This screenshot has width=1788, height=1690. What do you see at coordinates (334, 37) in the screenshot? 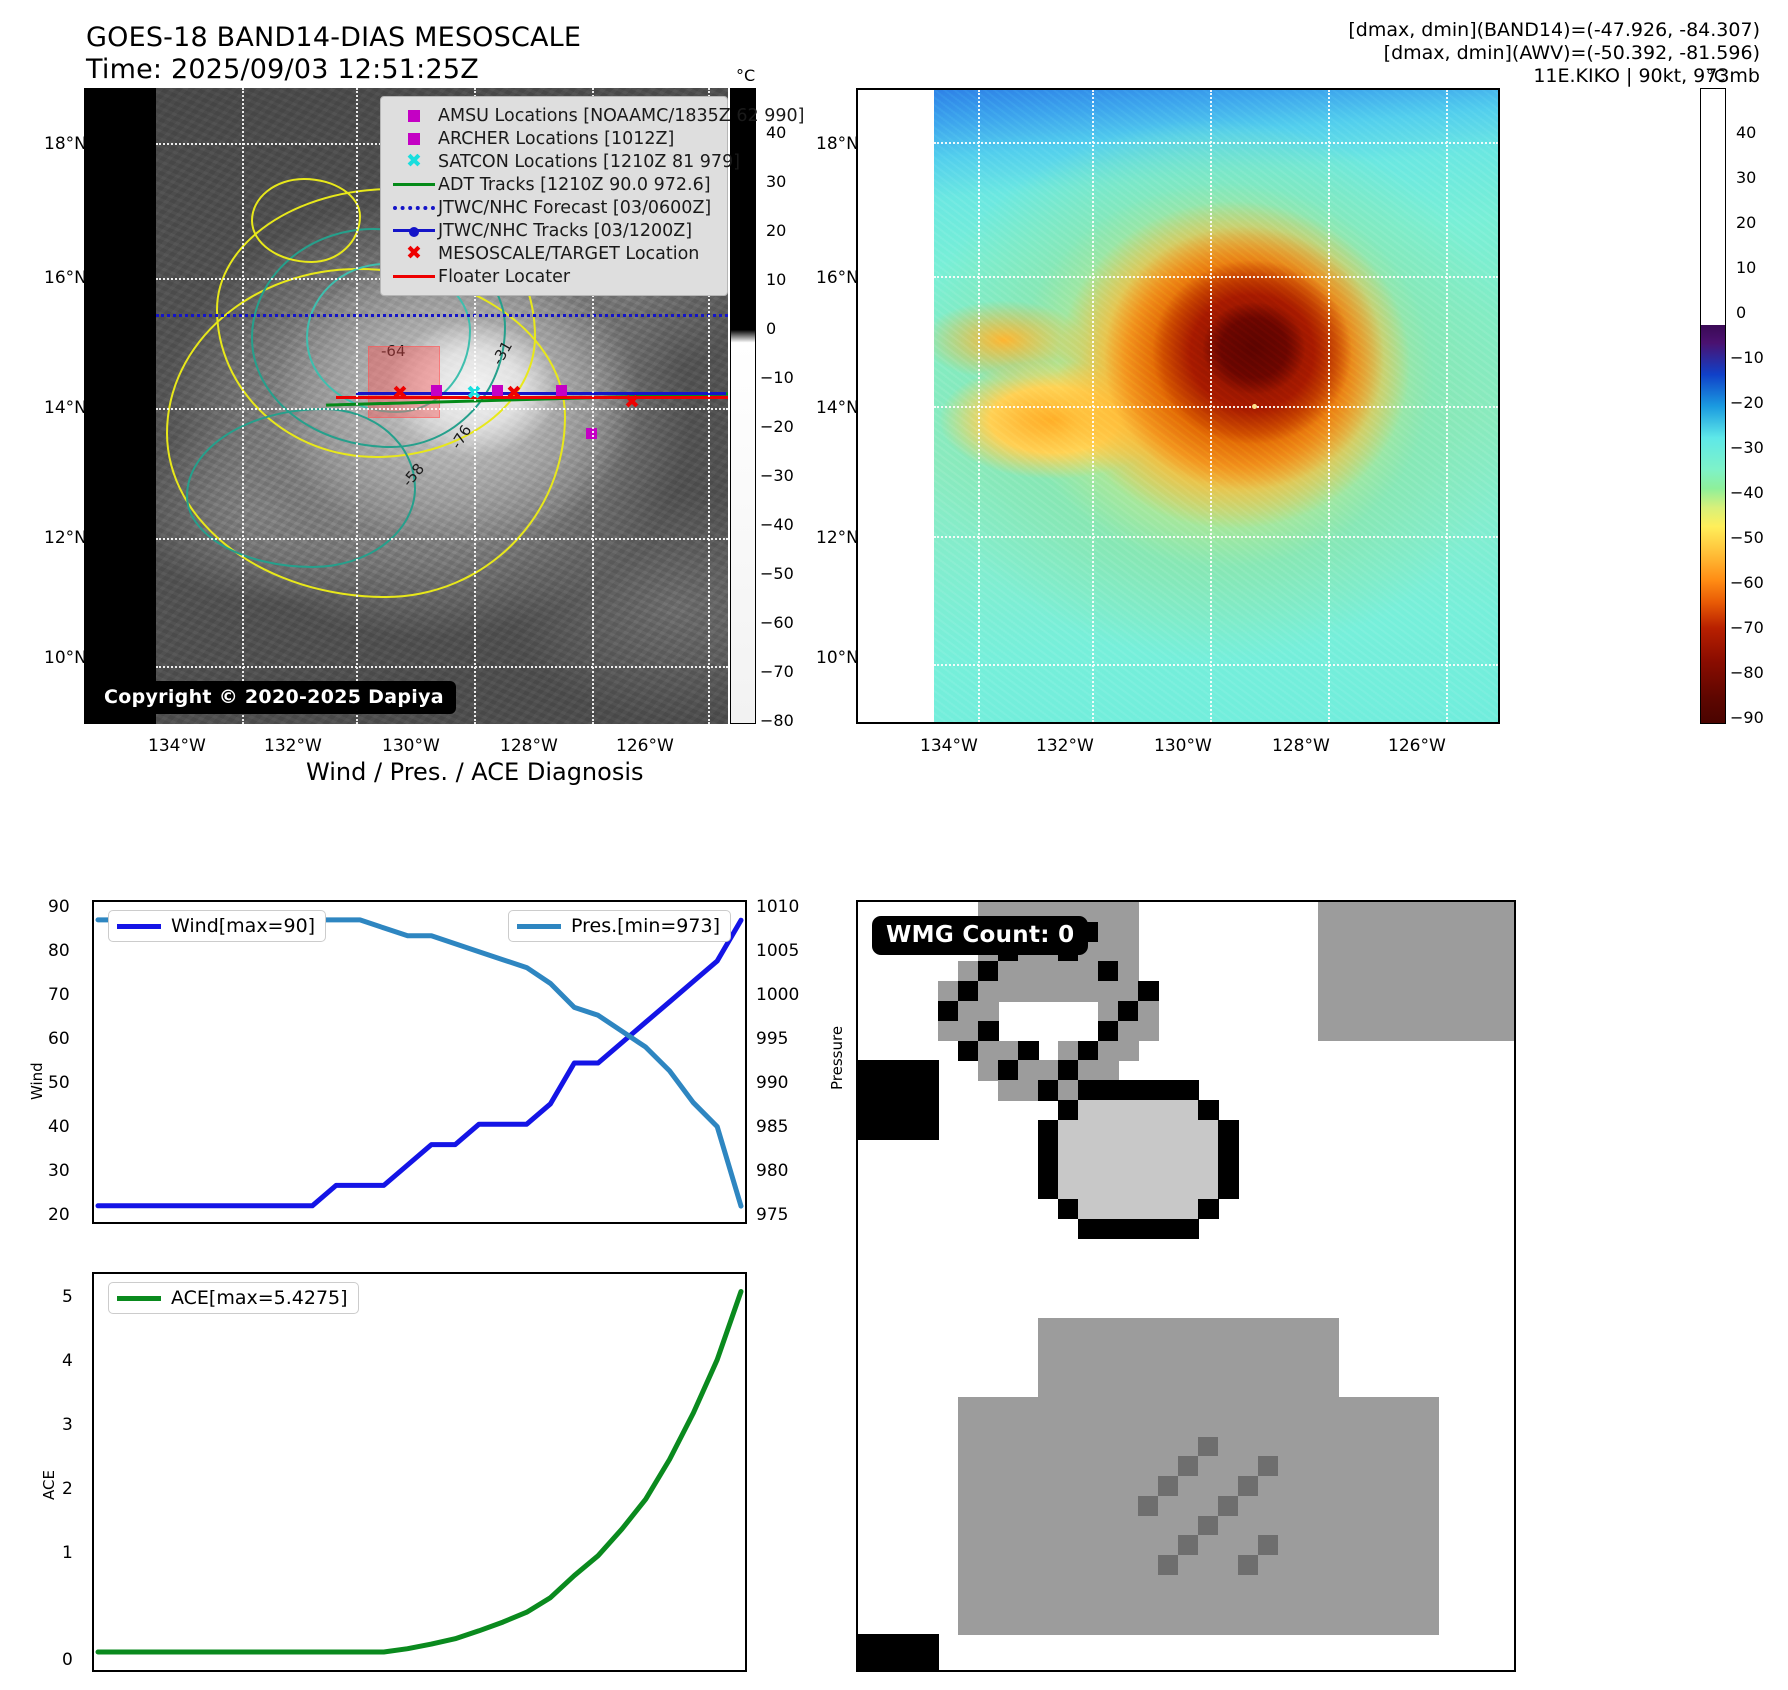
I see `page-title-line1: GOES-18 BAND14-DIAS MESOSCALE` at bounding box center [334, 37].